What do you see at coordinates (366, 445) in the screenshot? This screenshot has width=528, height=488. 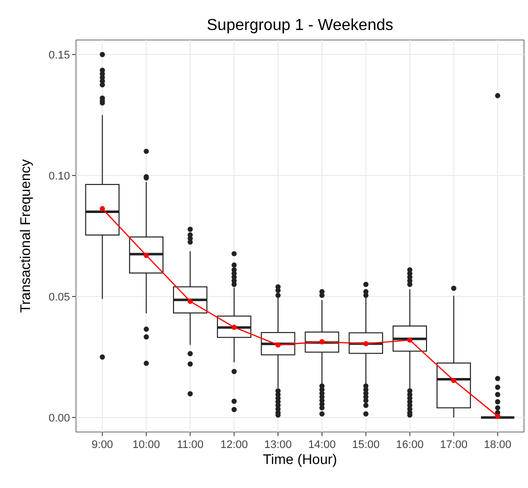 I see `x-tick-label: 15:00` at bounding box center [366, 445].